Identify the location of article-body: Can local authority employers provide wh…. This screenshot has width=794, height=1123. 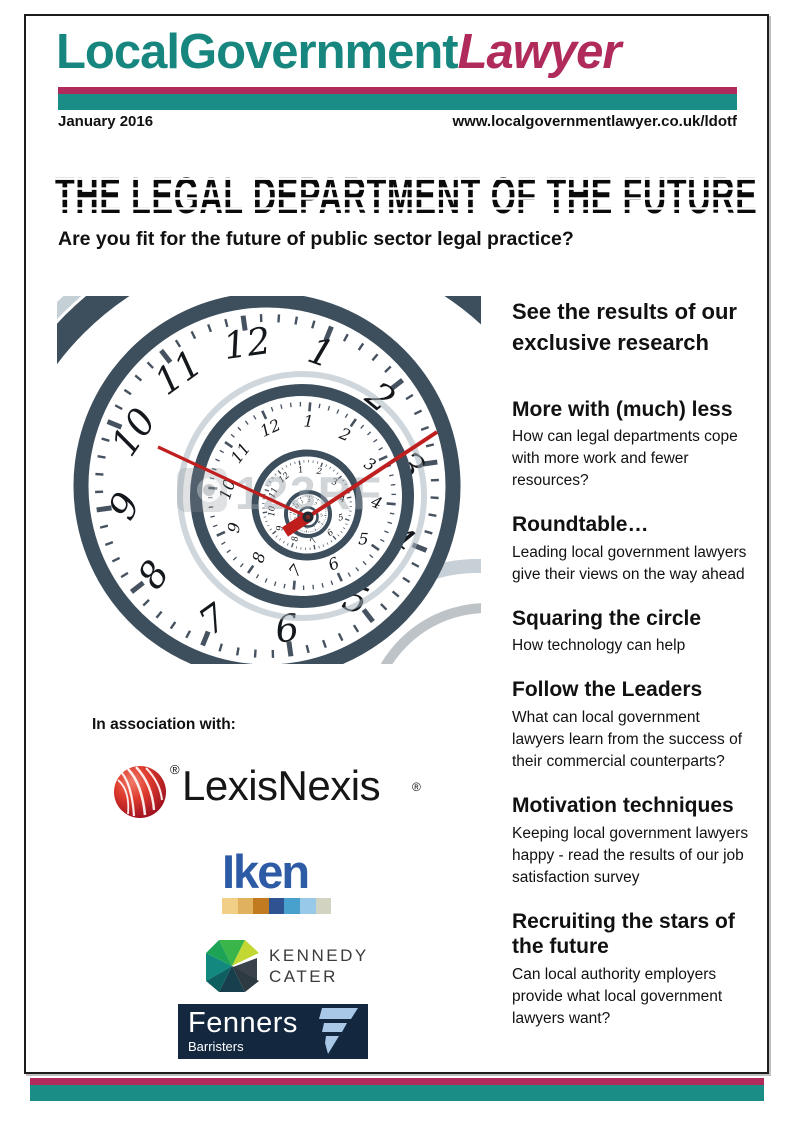
(617, 996).